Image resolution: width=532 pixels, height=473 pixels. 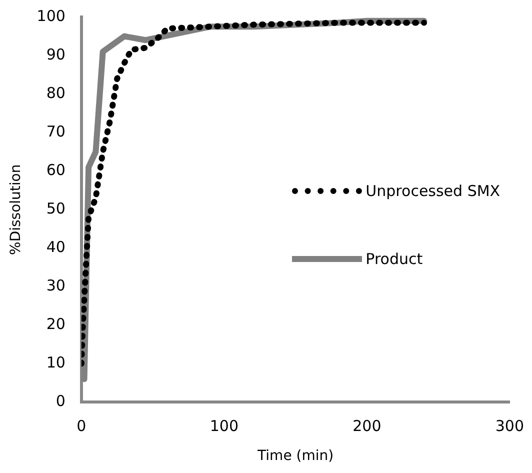 What do you see at coordinates (367, 426) in the screenshot?
I see `x-tick-label: 200` at bounding box center [367, 426].